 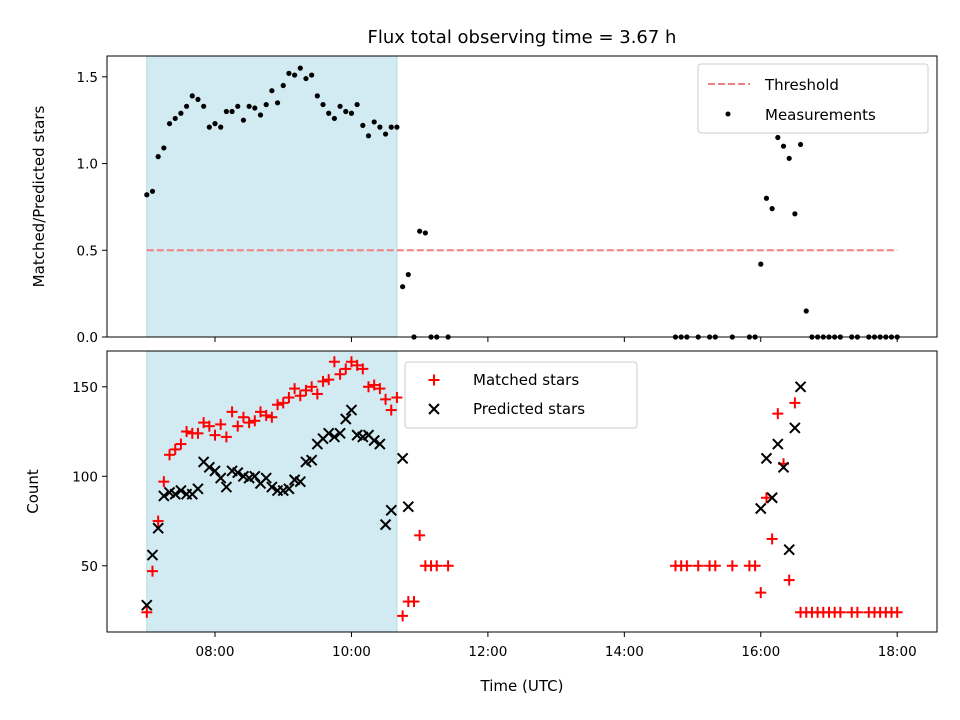 I want to click on top-y-tick-label: 0.0, so click(x=87, y=338).